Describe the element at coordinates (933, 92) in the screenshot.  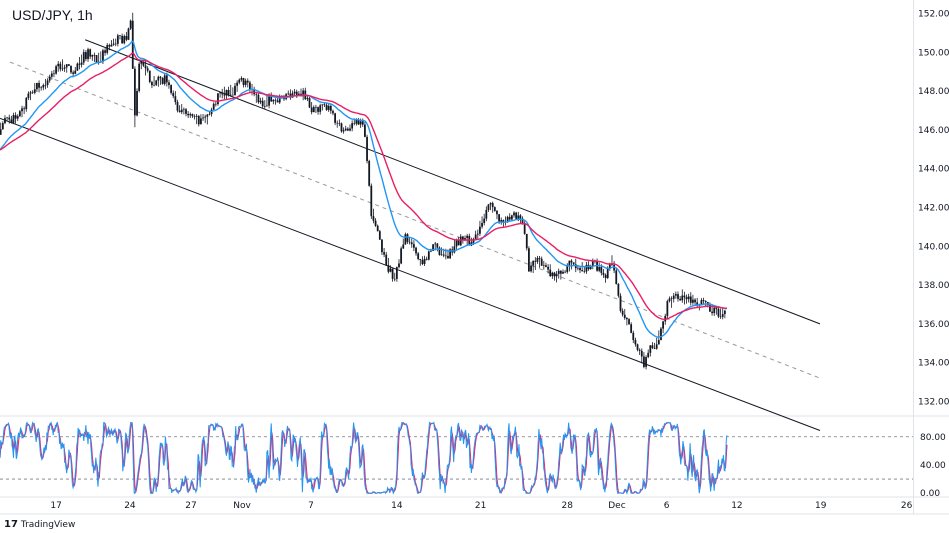
I see `price-tick-label: 148.000` at that location.